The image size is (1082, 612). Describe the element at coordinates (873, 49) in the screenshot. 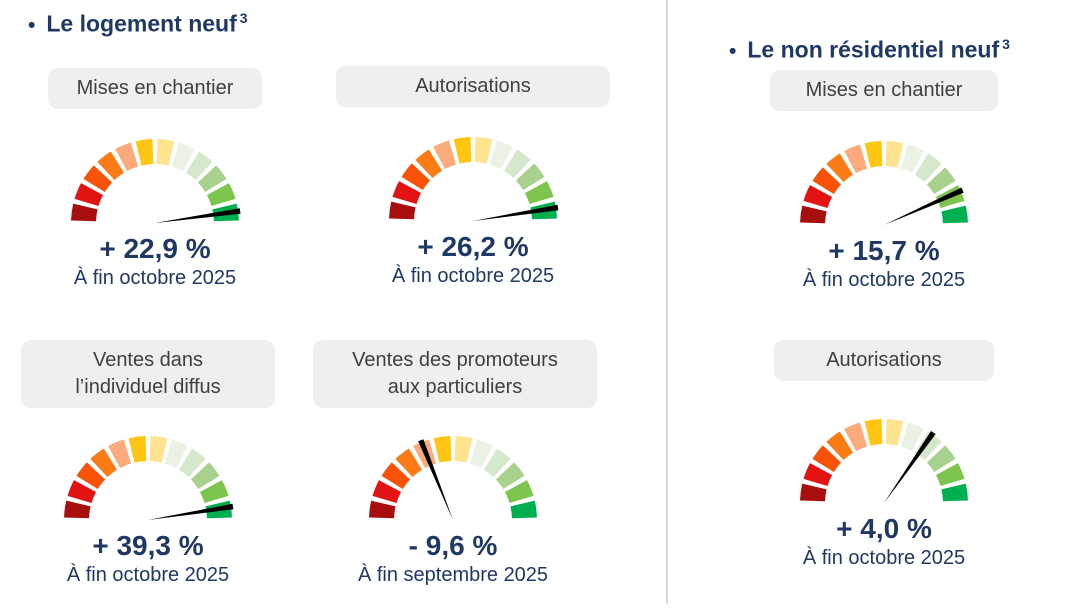

I see `section-title-text: Le non résidentiel neuf` at that location.